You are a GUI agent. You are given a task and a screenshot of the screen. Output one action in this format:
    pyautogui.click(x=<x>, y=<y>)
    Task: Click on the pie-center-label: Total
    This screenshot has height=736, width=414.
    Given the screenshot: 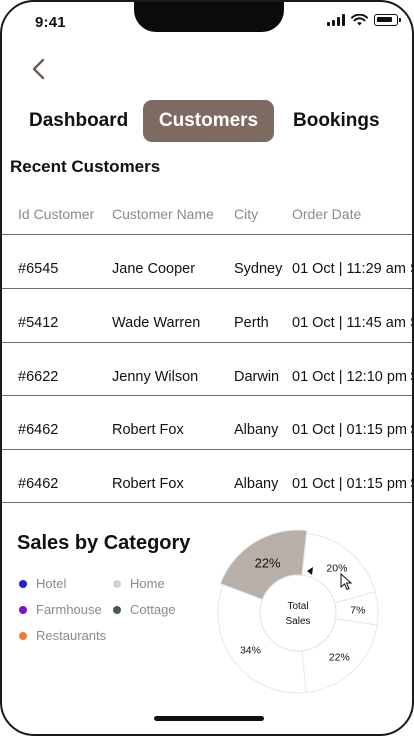 What is the action you would take?
    pyautogui.click(x=297, y=606)
    